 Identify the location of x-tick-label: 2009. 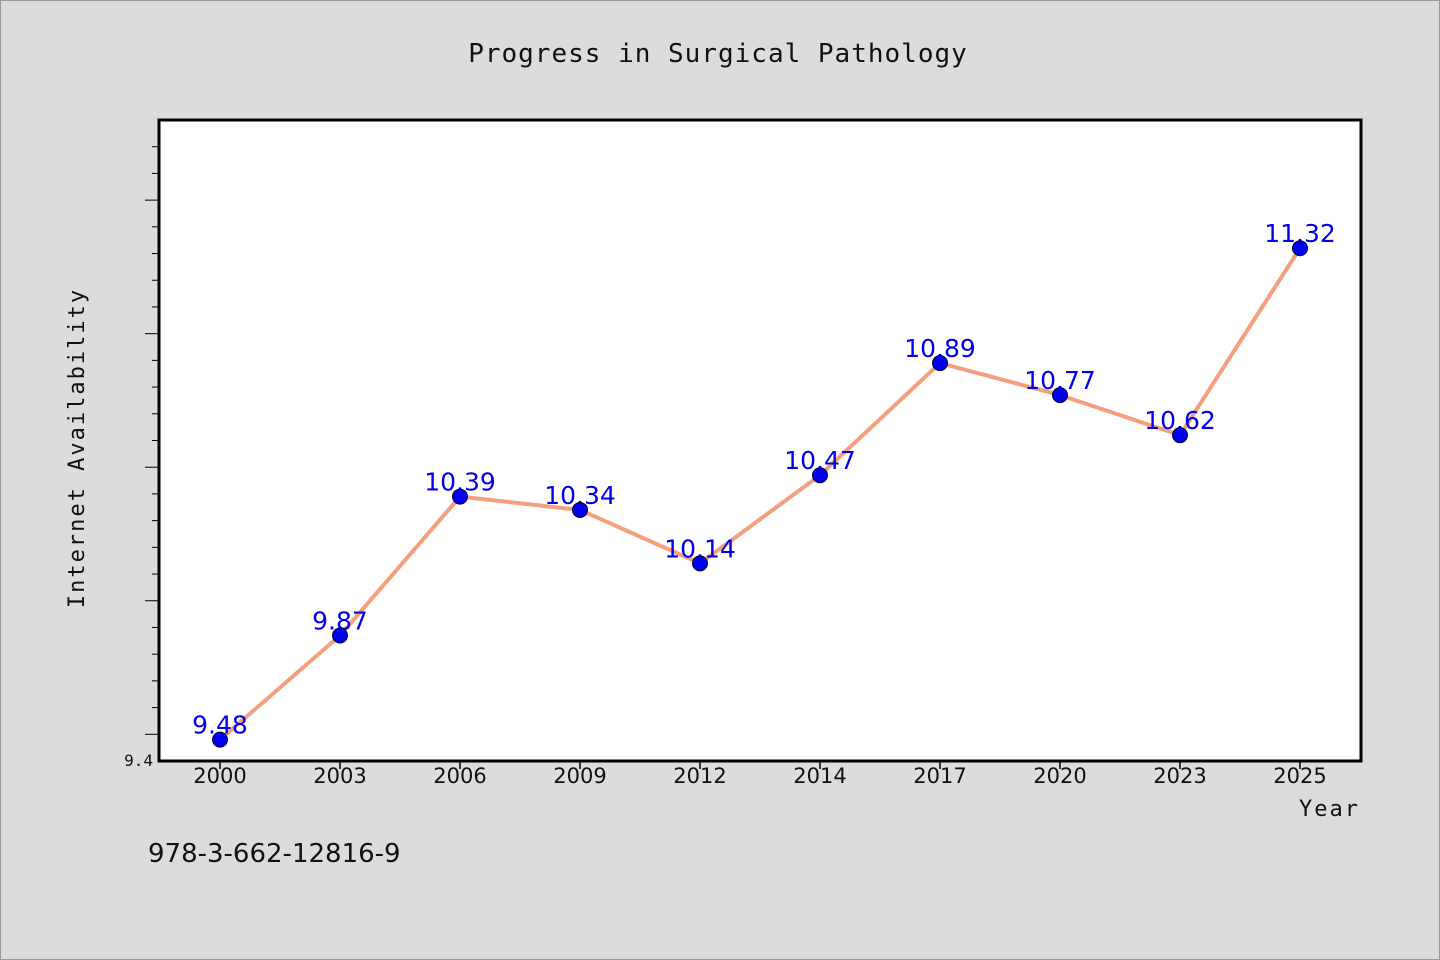
(579, 776).